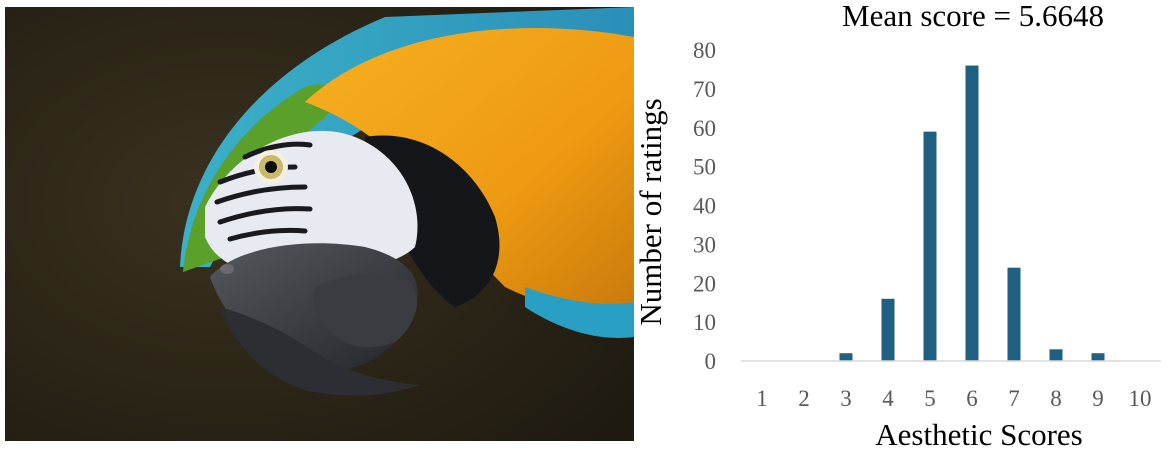  Describe the element at coordinates (579, 312) in the screenshot. I see `blue-lower-feathers` at that location.